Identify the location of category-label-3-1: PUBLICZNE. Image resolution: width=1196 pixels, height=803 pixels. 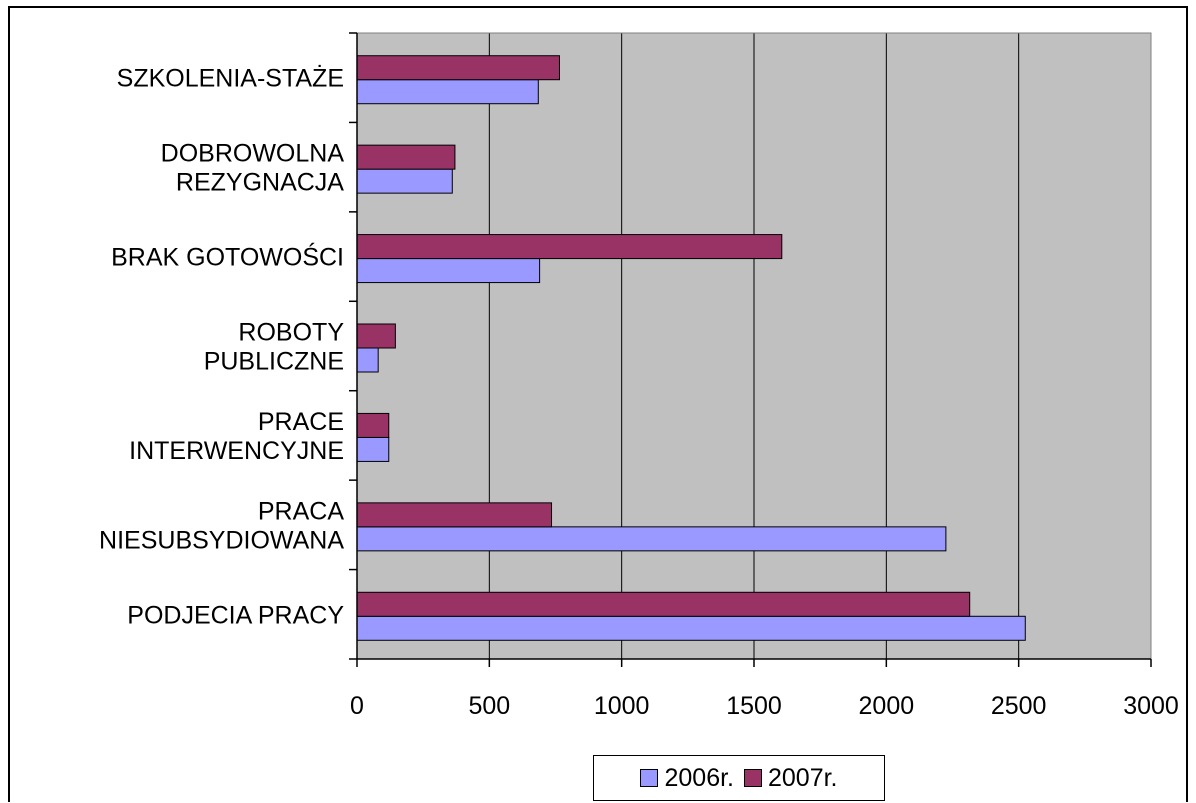
(274, 362).